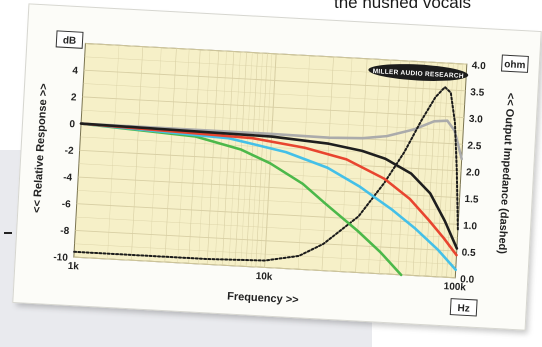  Describe the element at coordinates (73, 267) in the screenshot. I see `x-tick-label-0: 1k` at that location.